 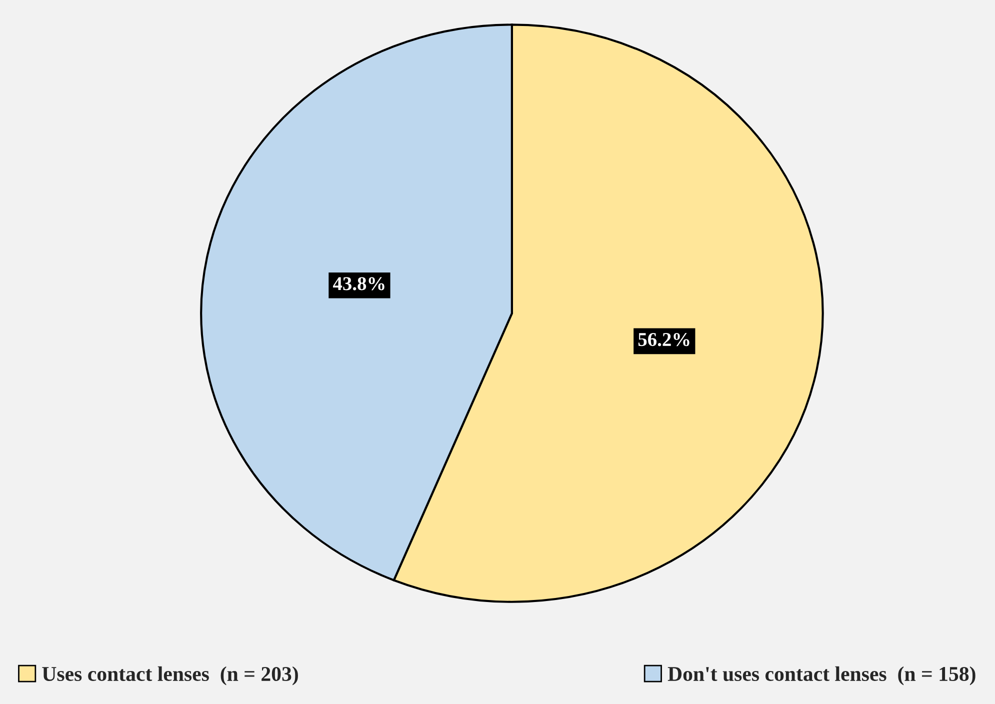 What do you see at coordinates (358, 283) in the screenshot?
I see `data-label: 43.8%` at bounding box center [358, 283].